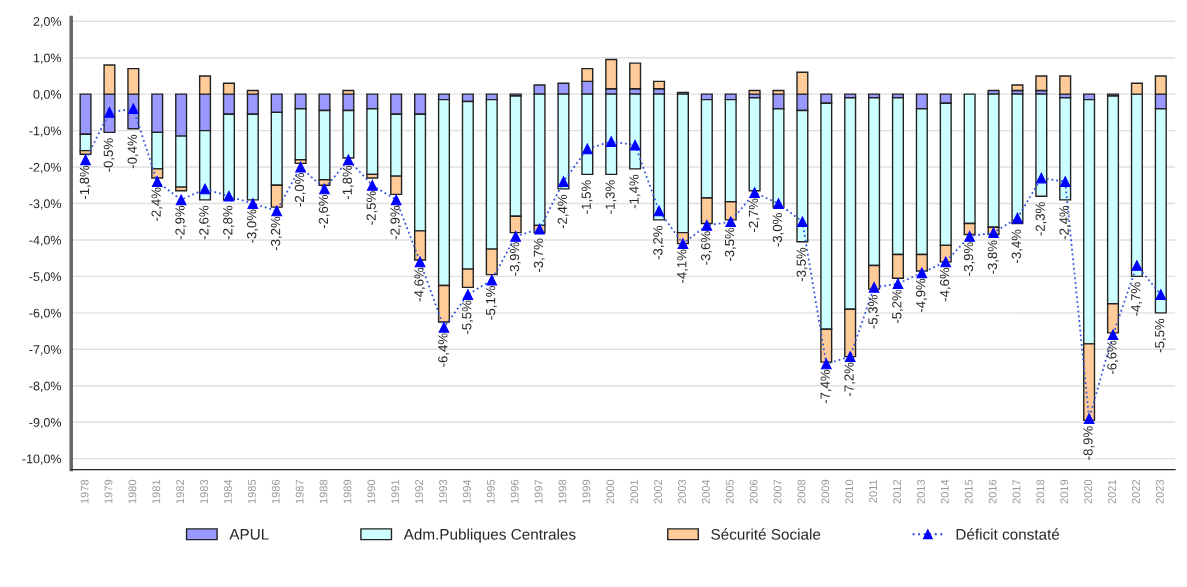 Image resolution: width=1187 pixels, height=587 pixels. What do you see at coordinates (1041, 219) in the screenshot?
I see `data-label: -2,3%` at bounding box center [1041, 219].